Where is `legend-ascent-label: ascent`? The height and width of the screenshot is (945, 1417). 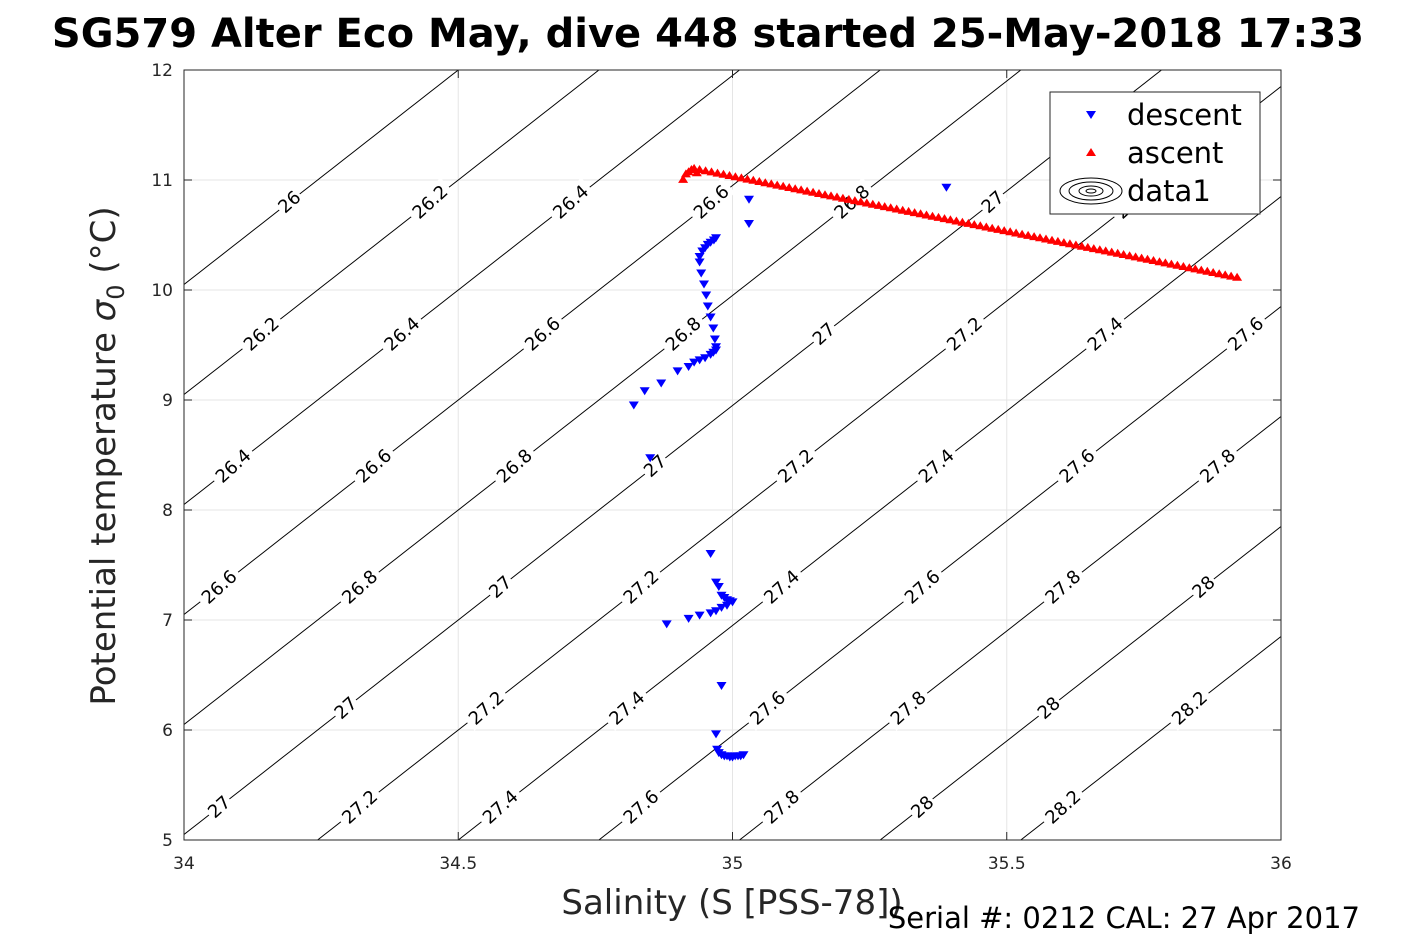 legend-ascent-label: ascent is located at coordinates (1175, 153).